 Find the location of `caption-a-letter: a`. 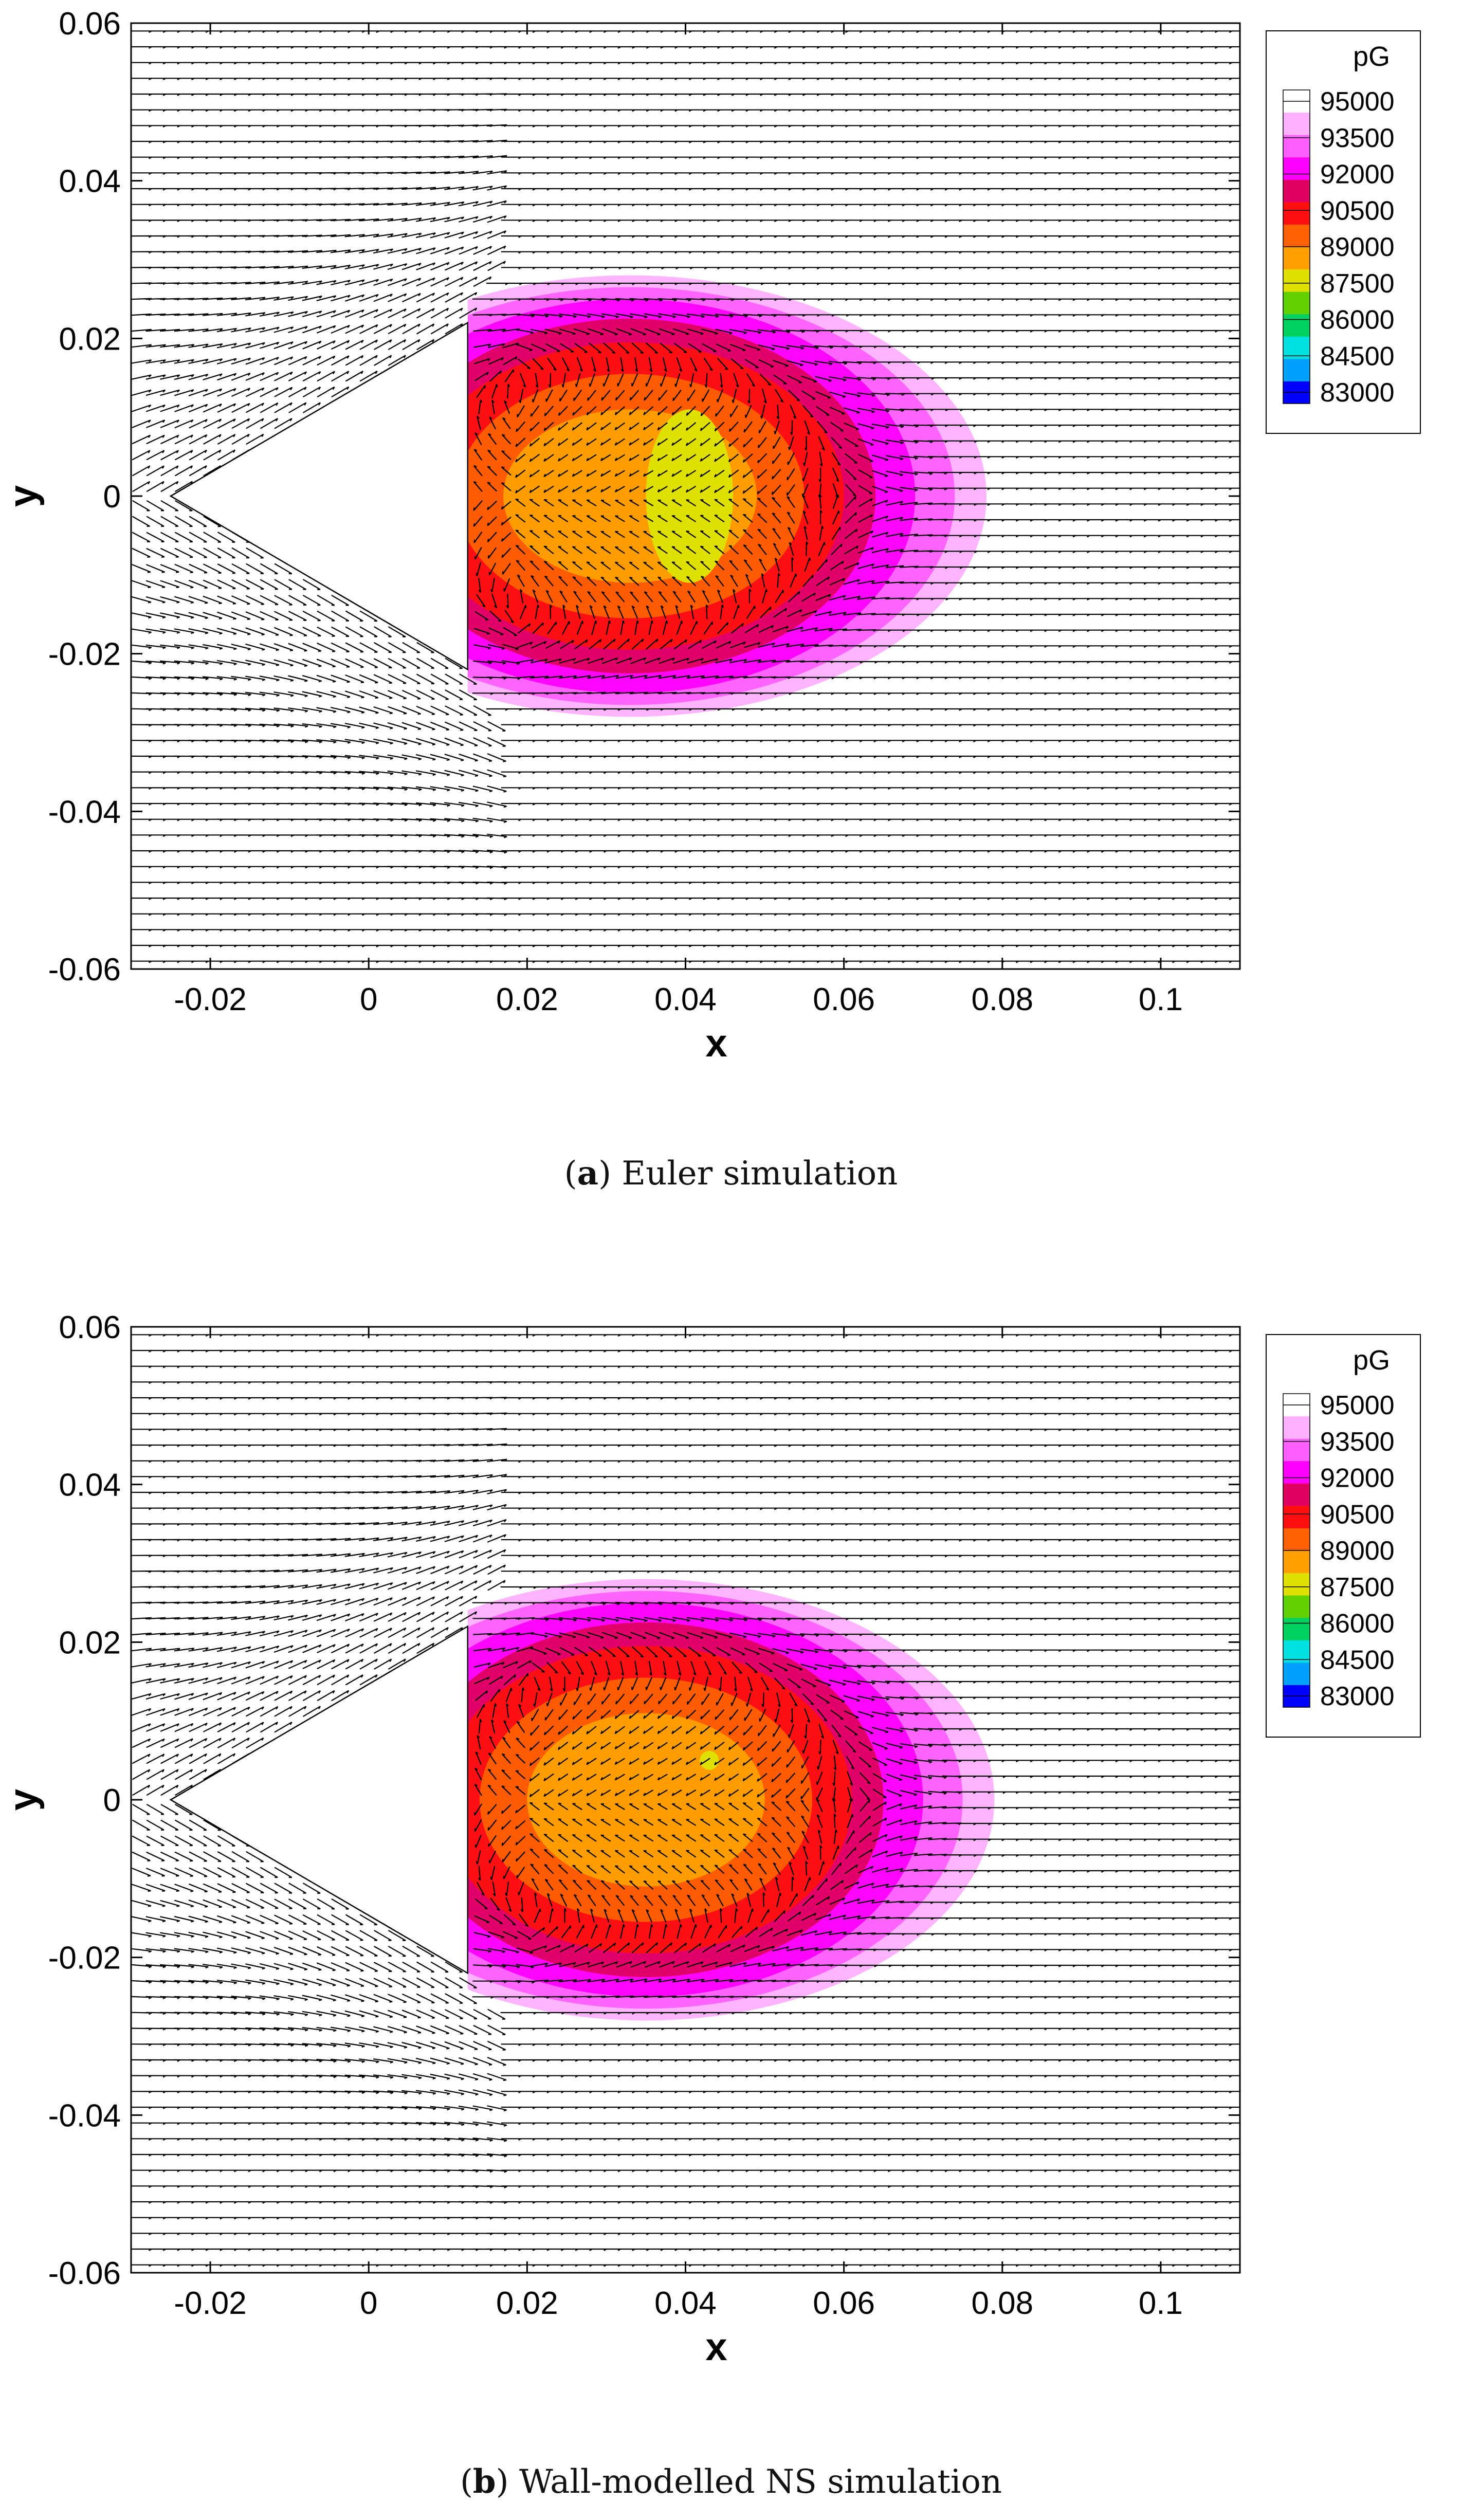

caption-a-letter: a is located at coordinates (588, 1174).